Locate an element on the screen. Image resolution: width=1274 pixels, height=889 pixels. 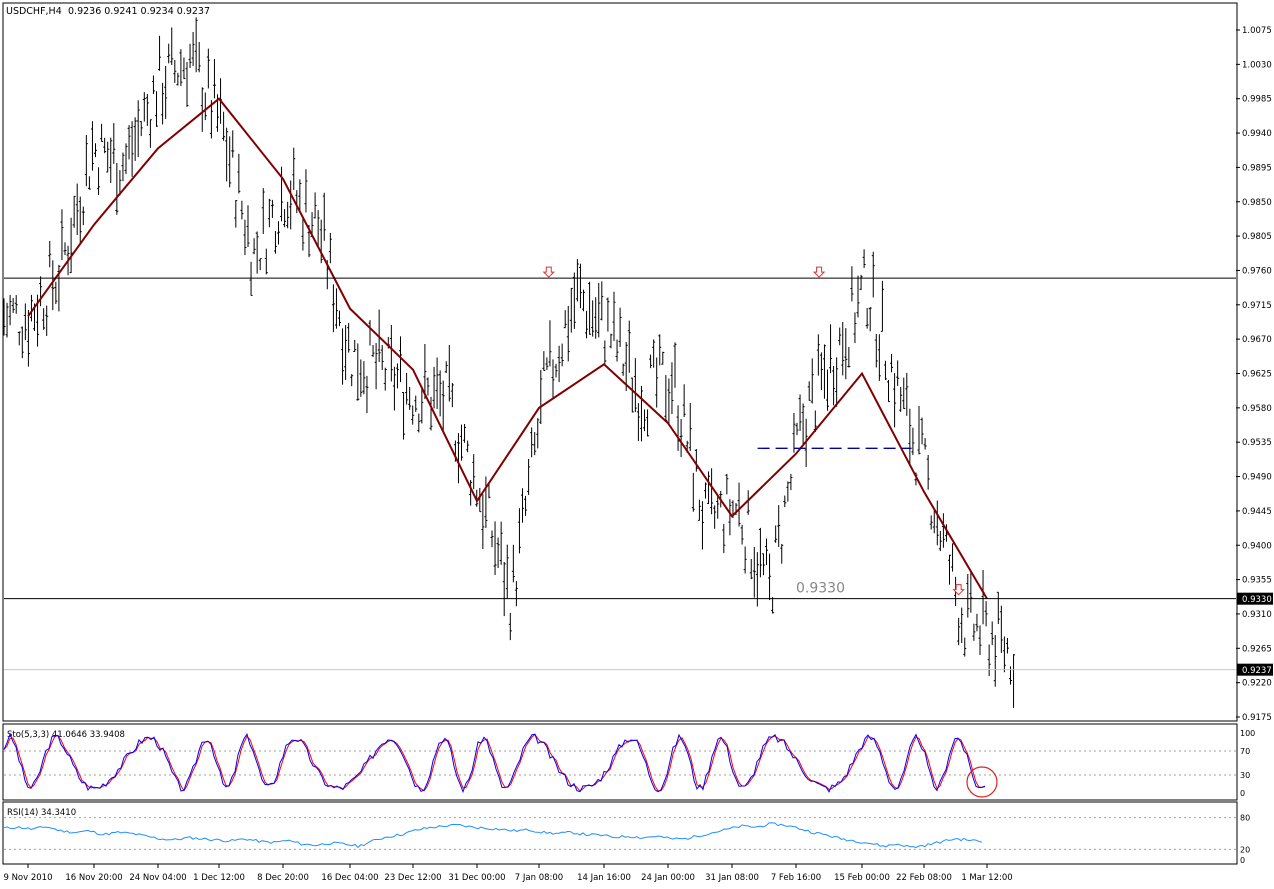
current-price-tag is located at coordinates (1255, 669).